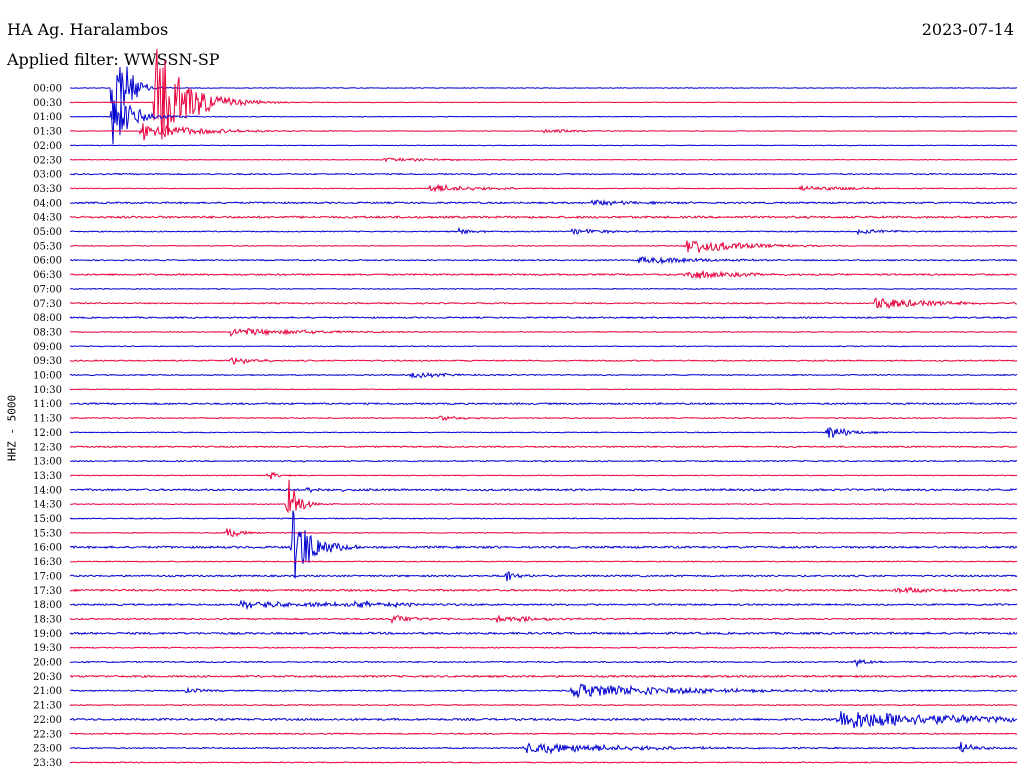 The height and width of the screenshot is (780, 1024). What do you see at coordinates (47, 619) in the screenshot?
I see `time-tick-label: 18:30` at bounding box center [47, 619].